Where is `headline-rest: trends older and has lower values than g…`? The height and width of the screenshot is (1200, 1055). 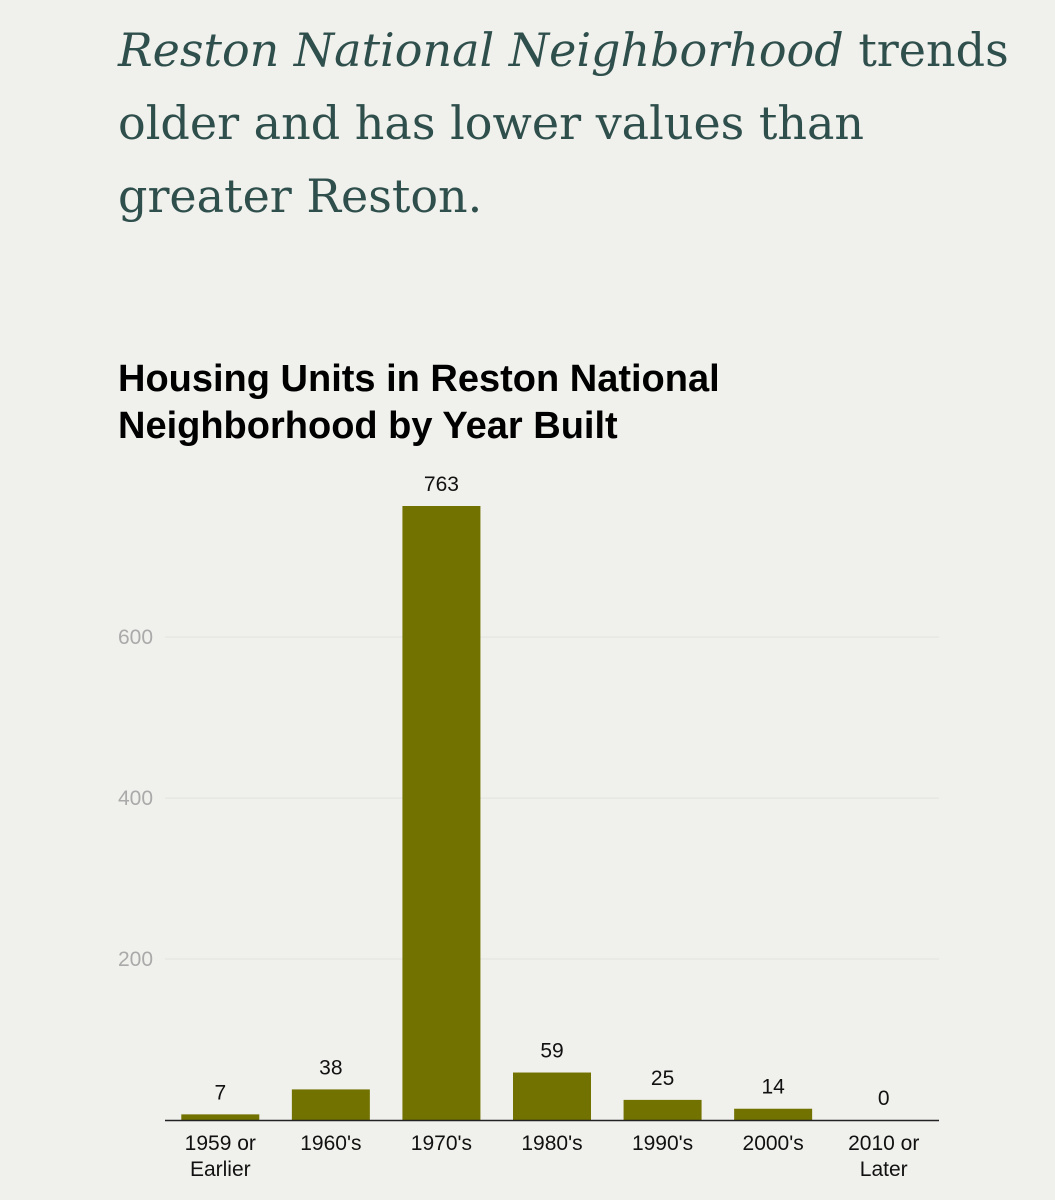 headline-rest: trends older and has lower values than g… is located at coordinates (563, 123).